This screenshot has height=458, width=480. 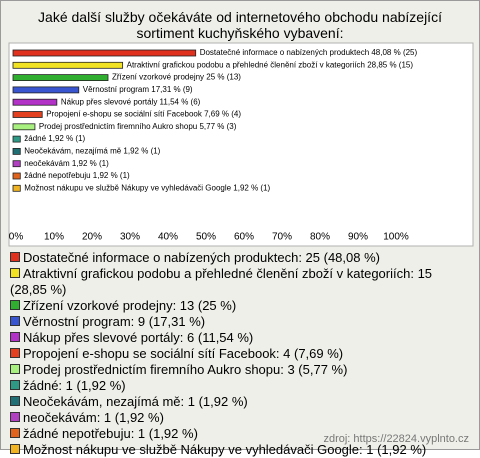 What do you see at coordinates (135, 401) in the screenshot?
I see `legend-label: Neočekávám, nezajímá mě: 1 (1,92 %)` at bounding box center [135, 401].